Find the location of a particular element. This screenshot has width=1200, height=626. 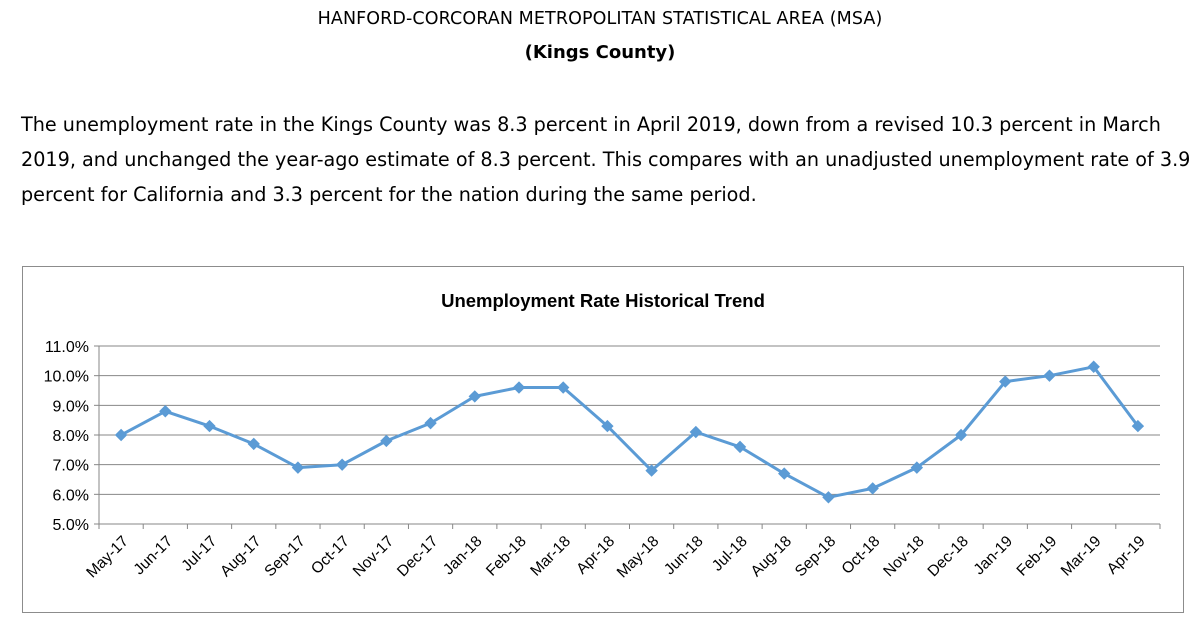

page-subtitle: (Kings County) is located at coordinates (600, 52).